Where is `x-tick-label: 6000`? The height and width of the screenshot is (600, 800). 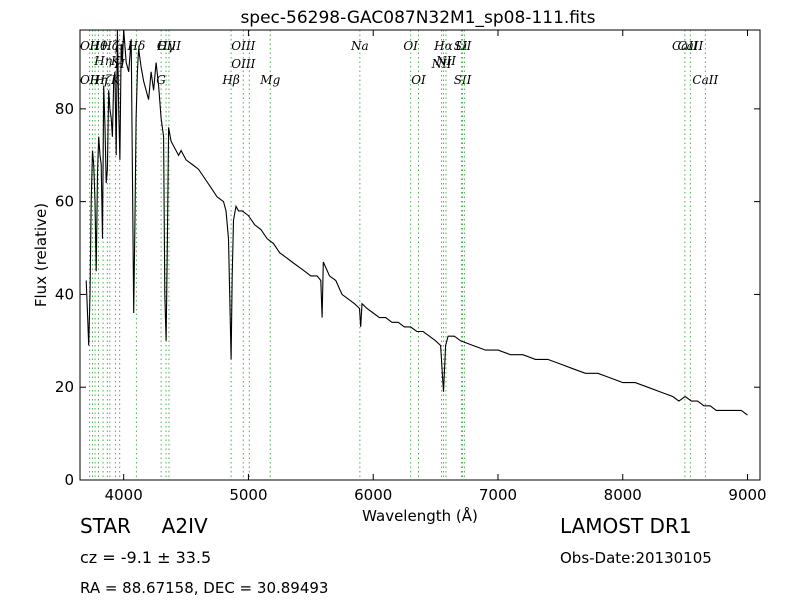
x-tick-label: 6000 is located at coordinates (373, 495).